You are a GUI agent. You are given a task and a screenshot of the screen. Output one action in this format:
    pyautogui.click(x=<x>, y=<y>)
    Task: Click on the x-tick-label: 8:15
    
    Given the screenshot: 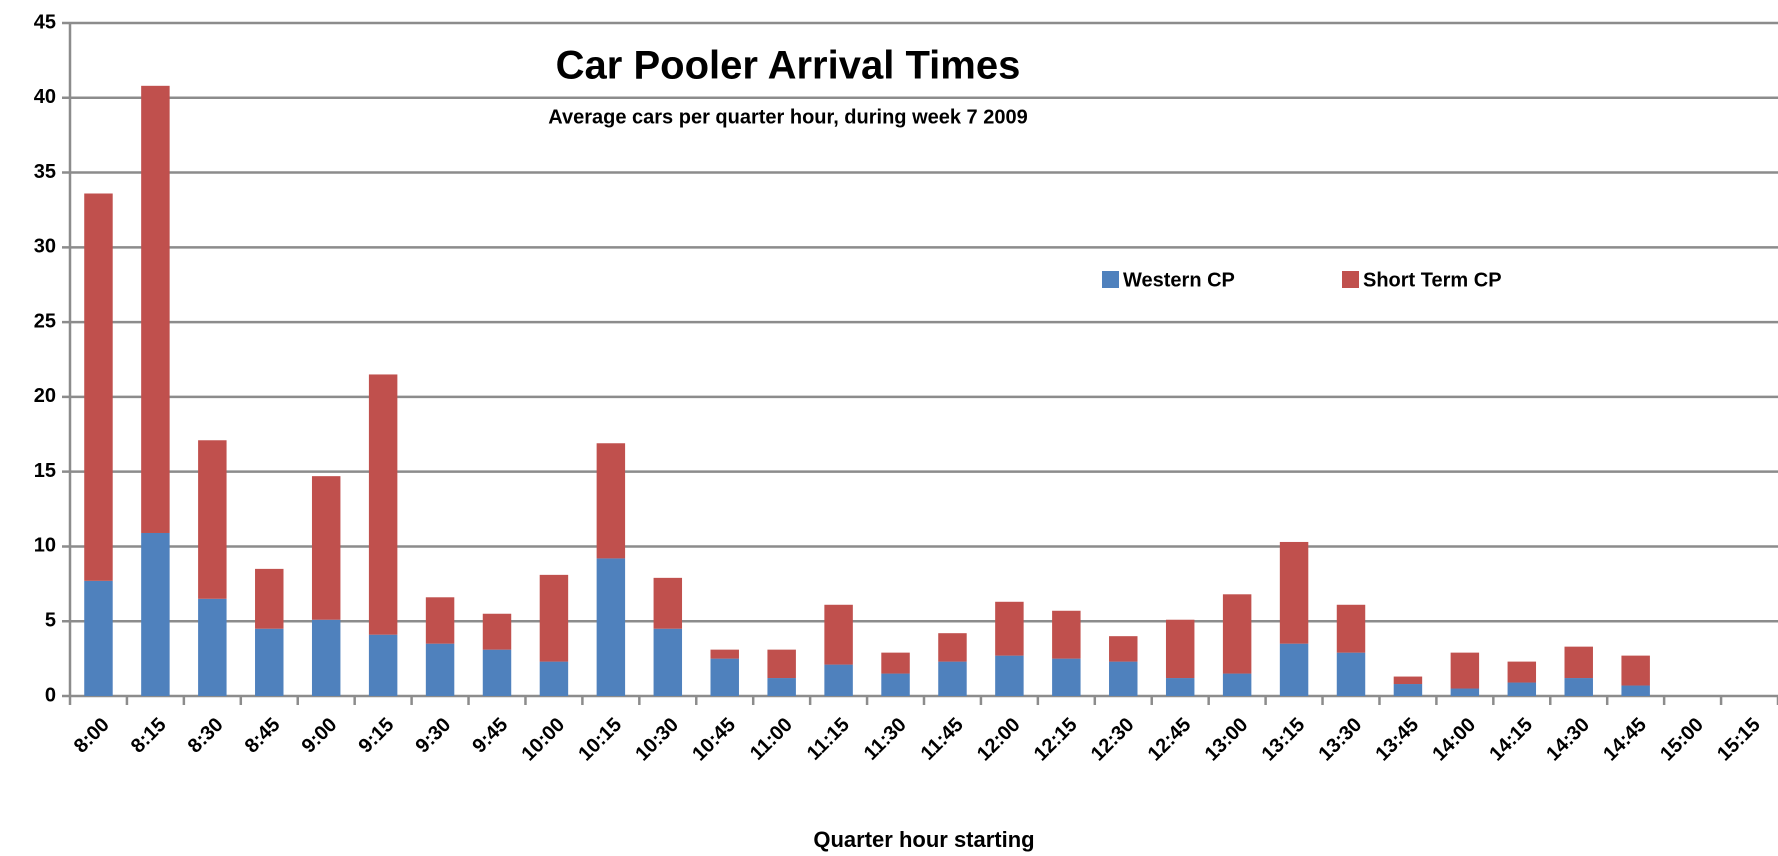 What is the action you would take?
    pyautogui.click(x=149, y=736)
    